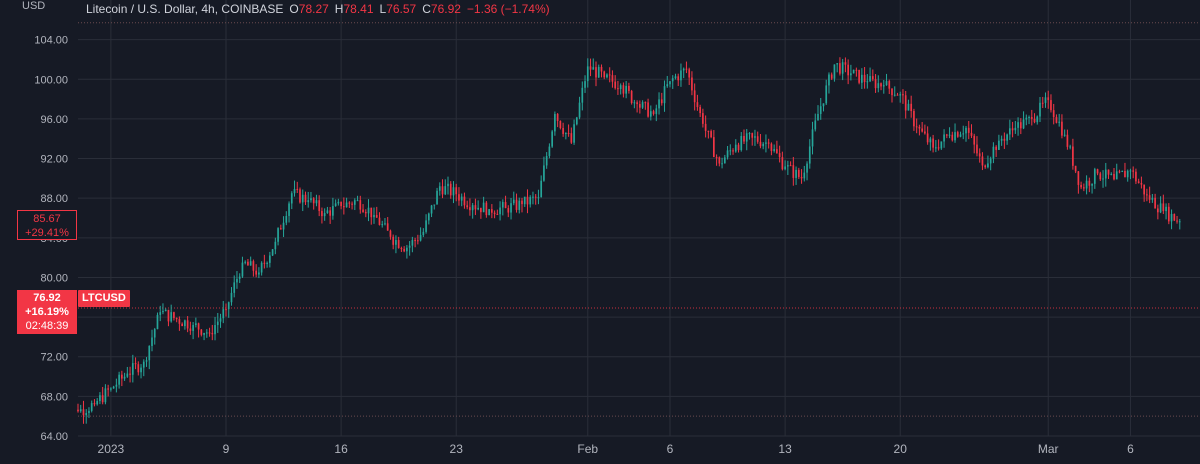  What do you see at coordinates (54, 358) in the screenshot?
I see `y-tick-label: 72.00` at bounding box center [54, 358].